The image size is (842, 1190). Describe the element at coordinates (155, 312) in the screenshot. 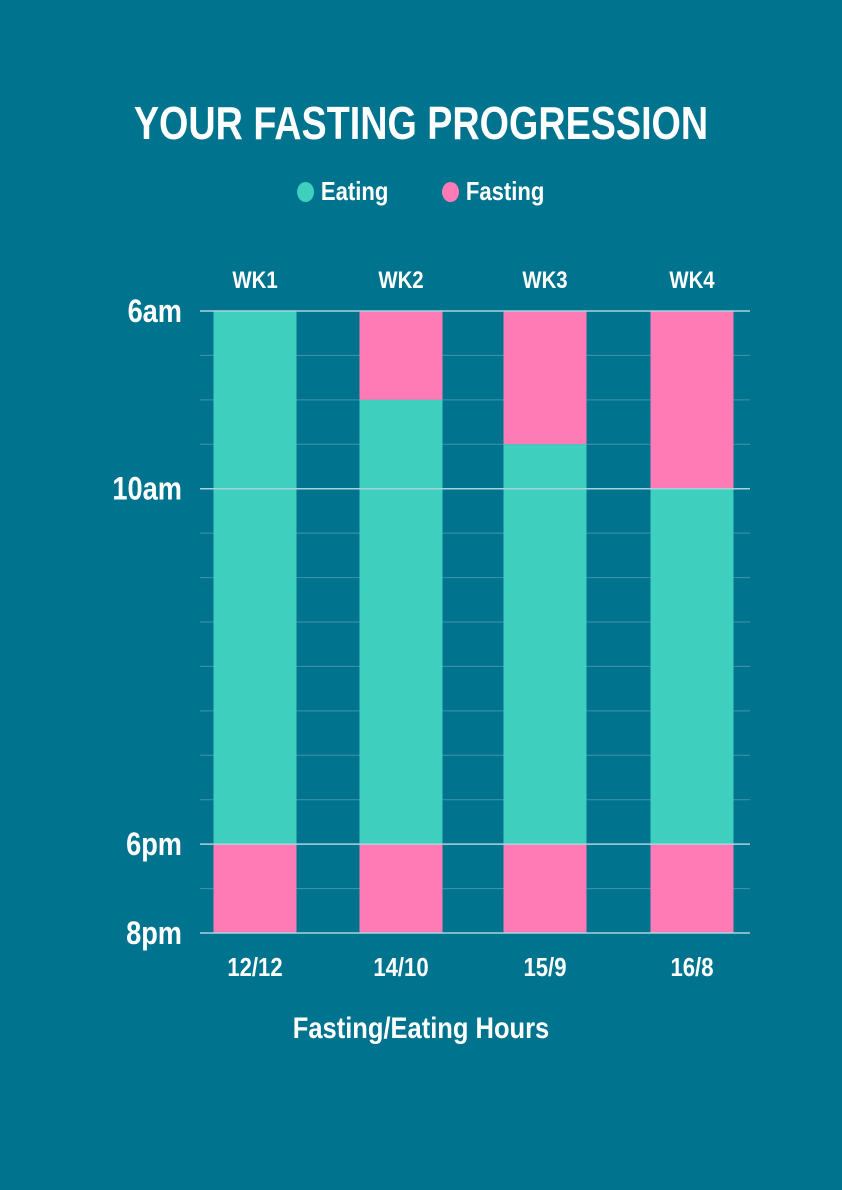

I see `y-tick-label: 6am` at that location.